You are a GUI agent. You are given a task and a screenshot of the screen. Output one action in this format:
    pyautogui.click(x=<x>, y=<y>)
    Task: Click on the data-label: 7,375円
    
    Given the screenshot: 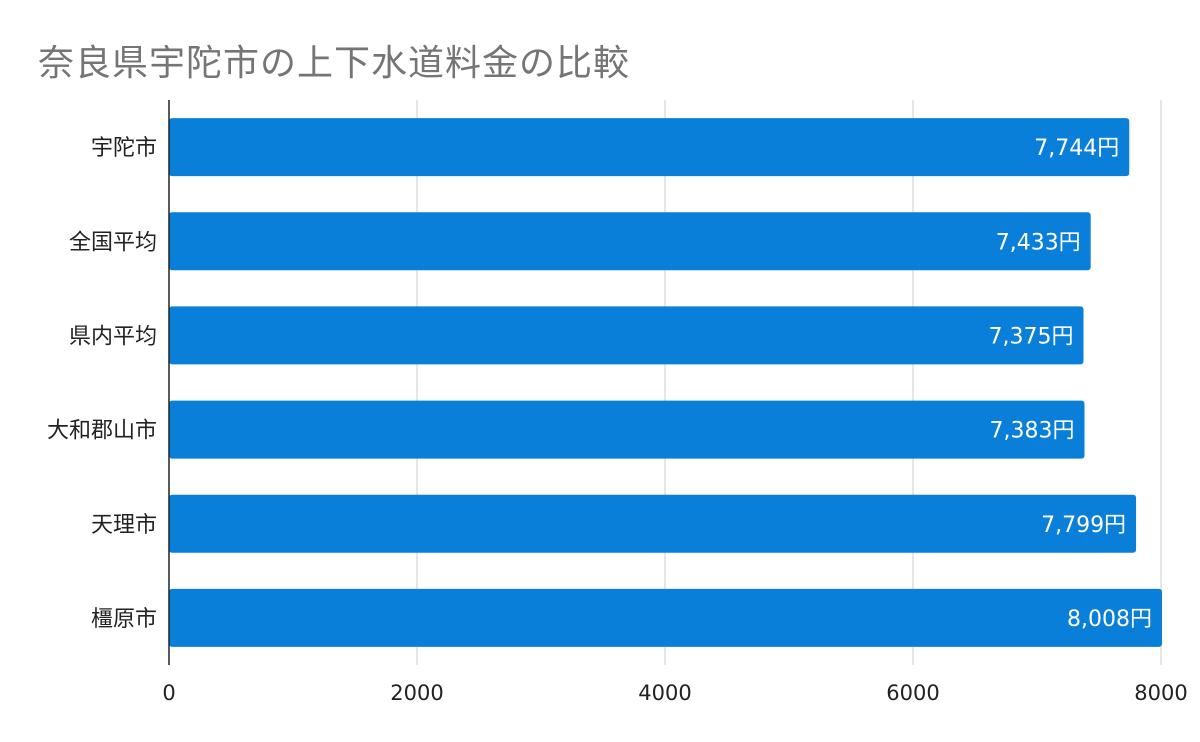 What is the action you would take?
    pyautogui.click(x=1031, y=336)
    